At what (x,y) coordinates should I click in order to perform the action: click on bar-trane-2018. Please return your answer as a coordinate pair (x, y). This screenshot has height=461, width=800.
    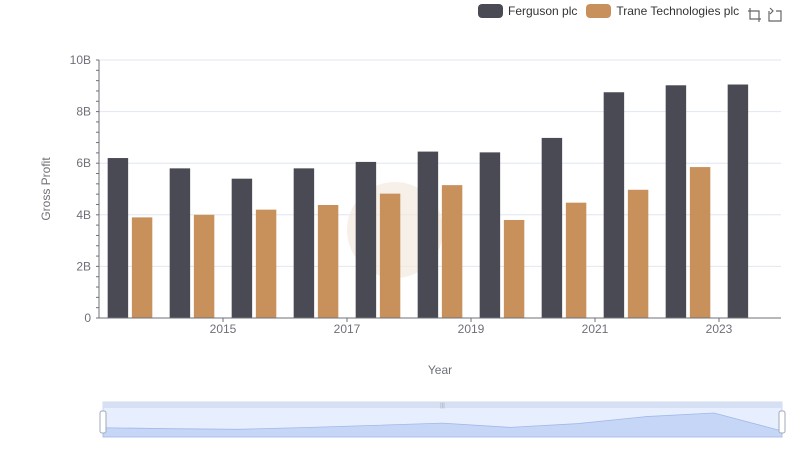
    Looking at the image, I should click on (390, 255).